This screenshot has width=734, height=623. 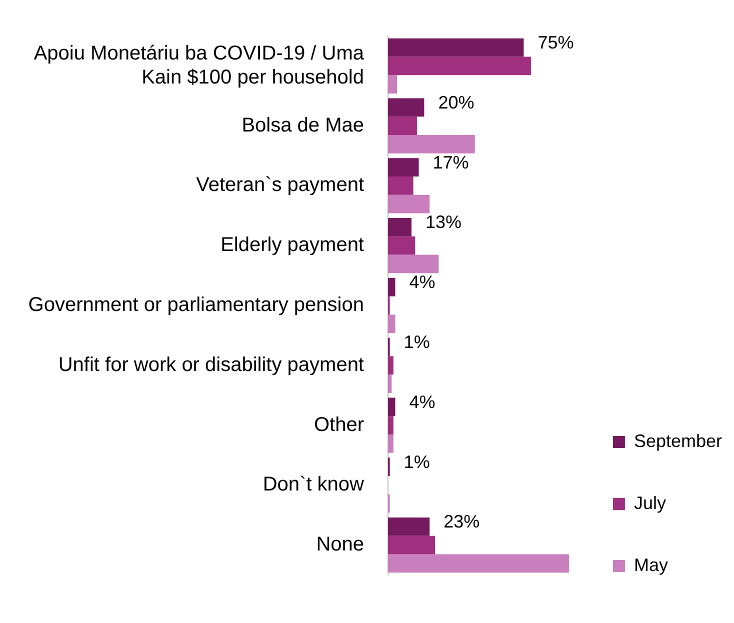 I want to click on y-tick-label: Government or parliamentary pension, so click(x=196, y=305).